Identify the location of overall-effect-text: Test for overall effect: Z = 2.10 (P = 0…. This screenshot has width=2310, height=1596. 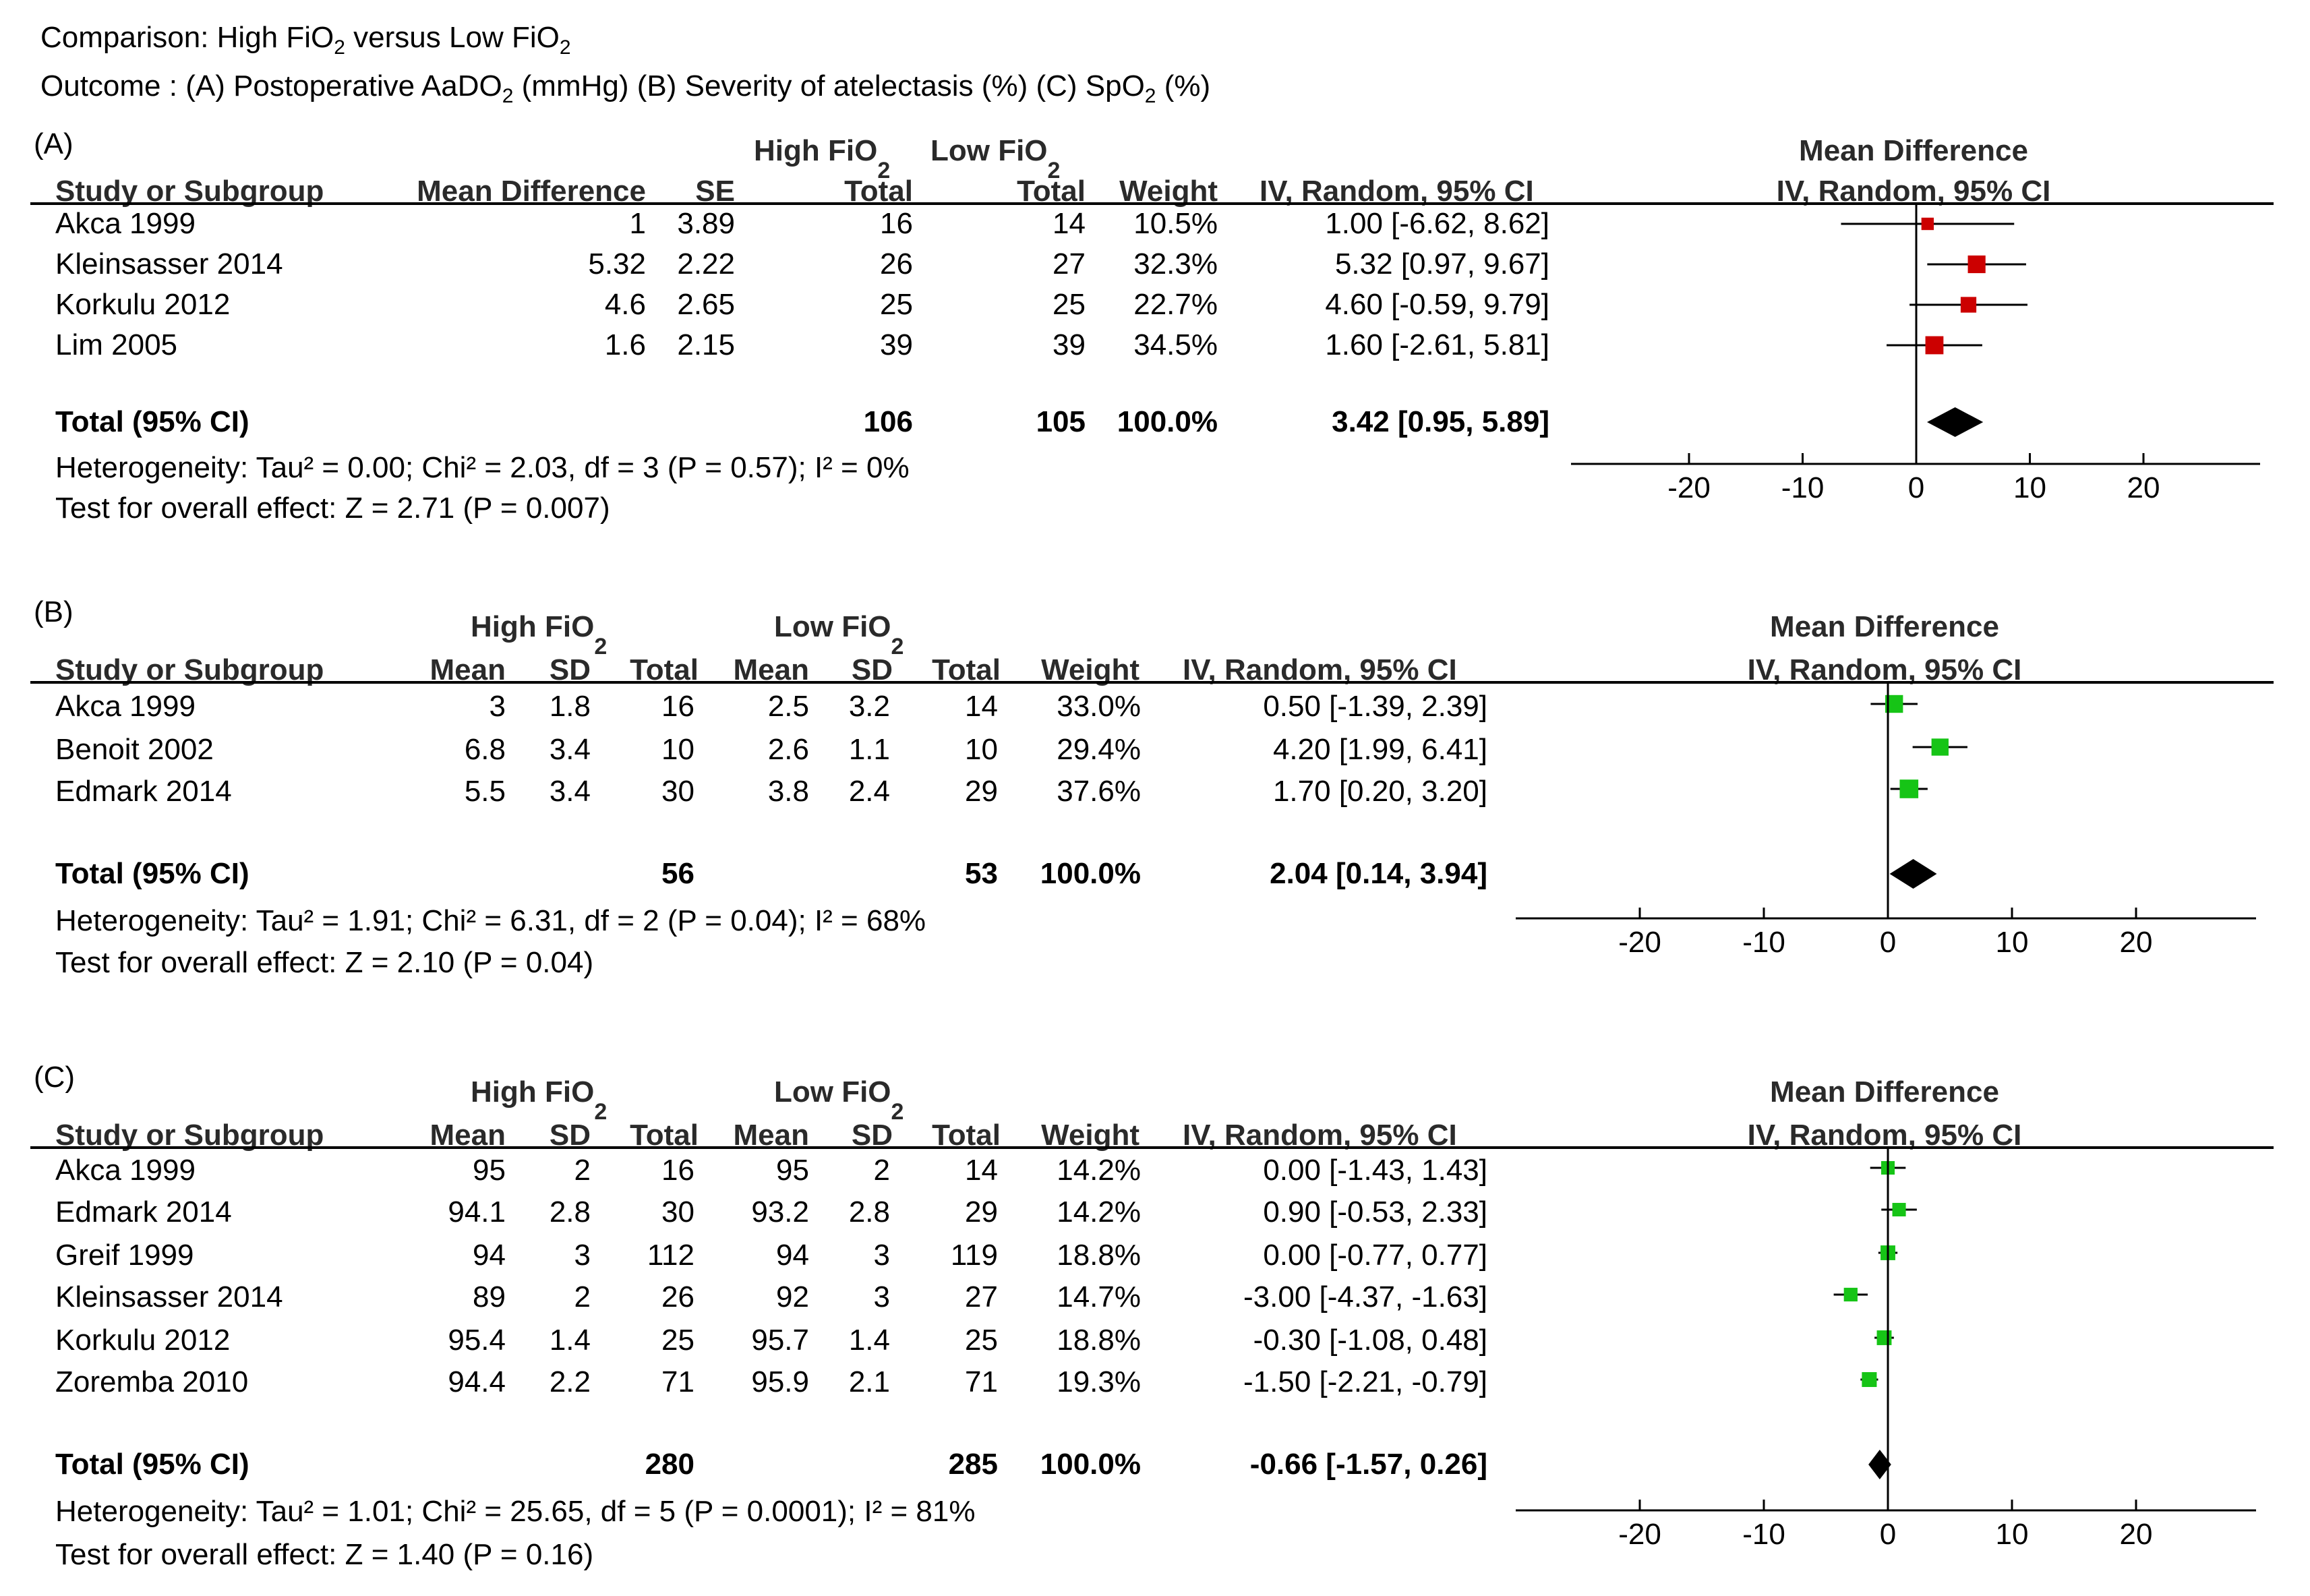
(324, 962).